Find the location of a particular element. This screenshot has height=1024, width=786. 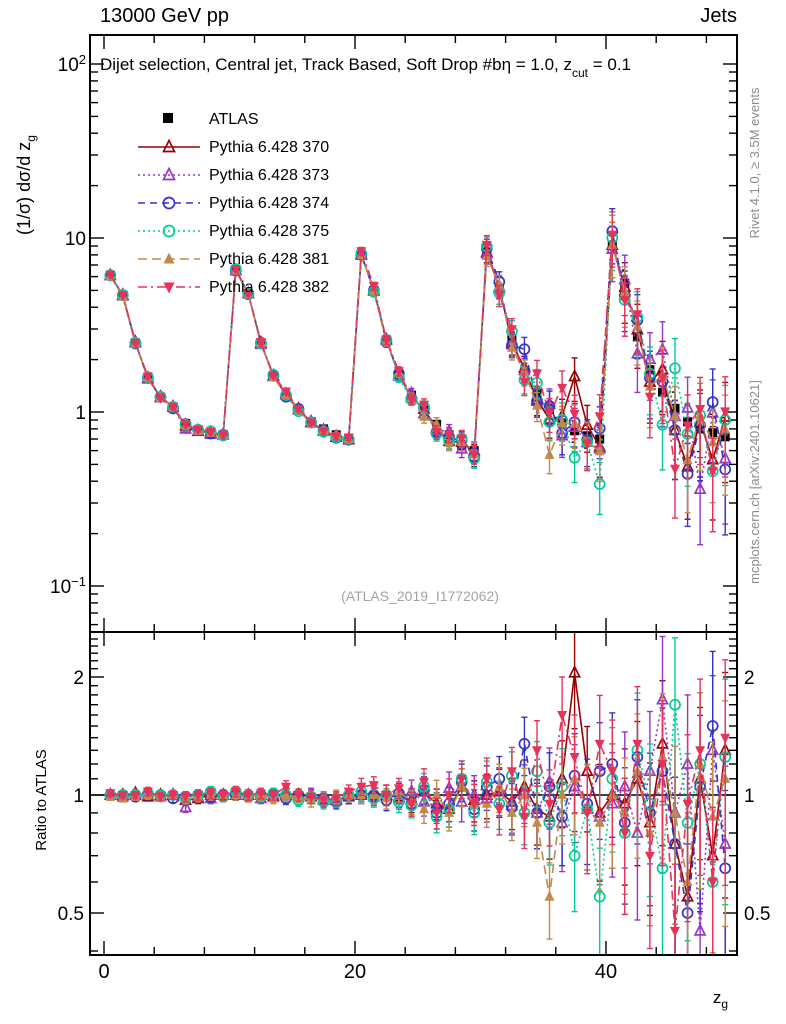

legend-swatches is located at coordinates (169, 203).